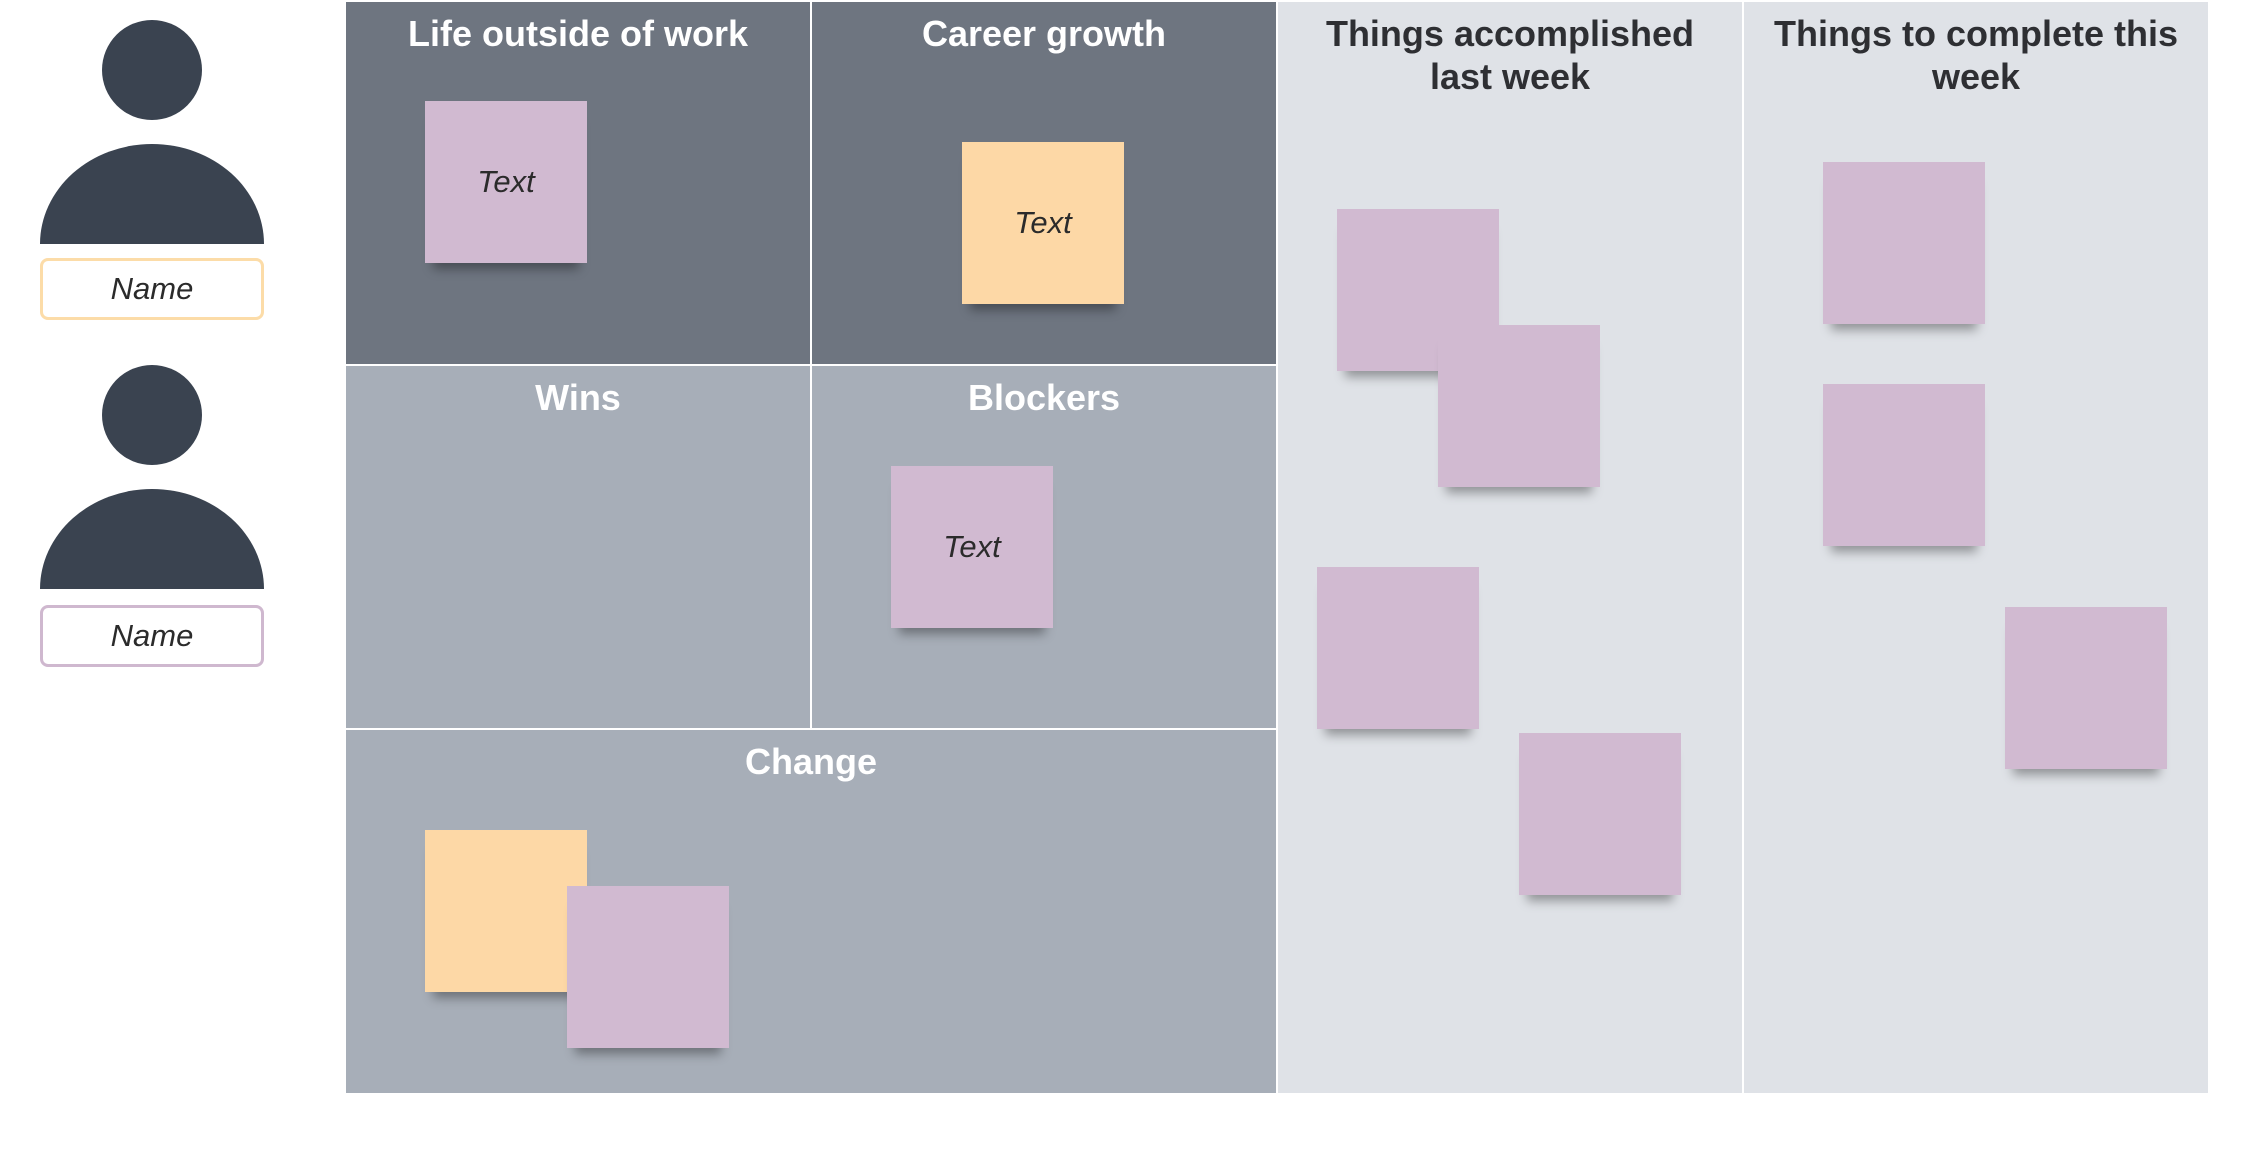 This screenshot has height=1163, width=2250. Describe the element at coordinates (1044, 33) in the screenshot. I see `zone-title: Career growth` at that location.